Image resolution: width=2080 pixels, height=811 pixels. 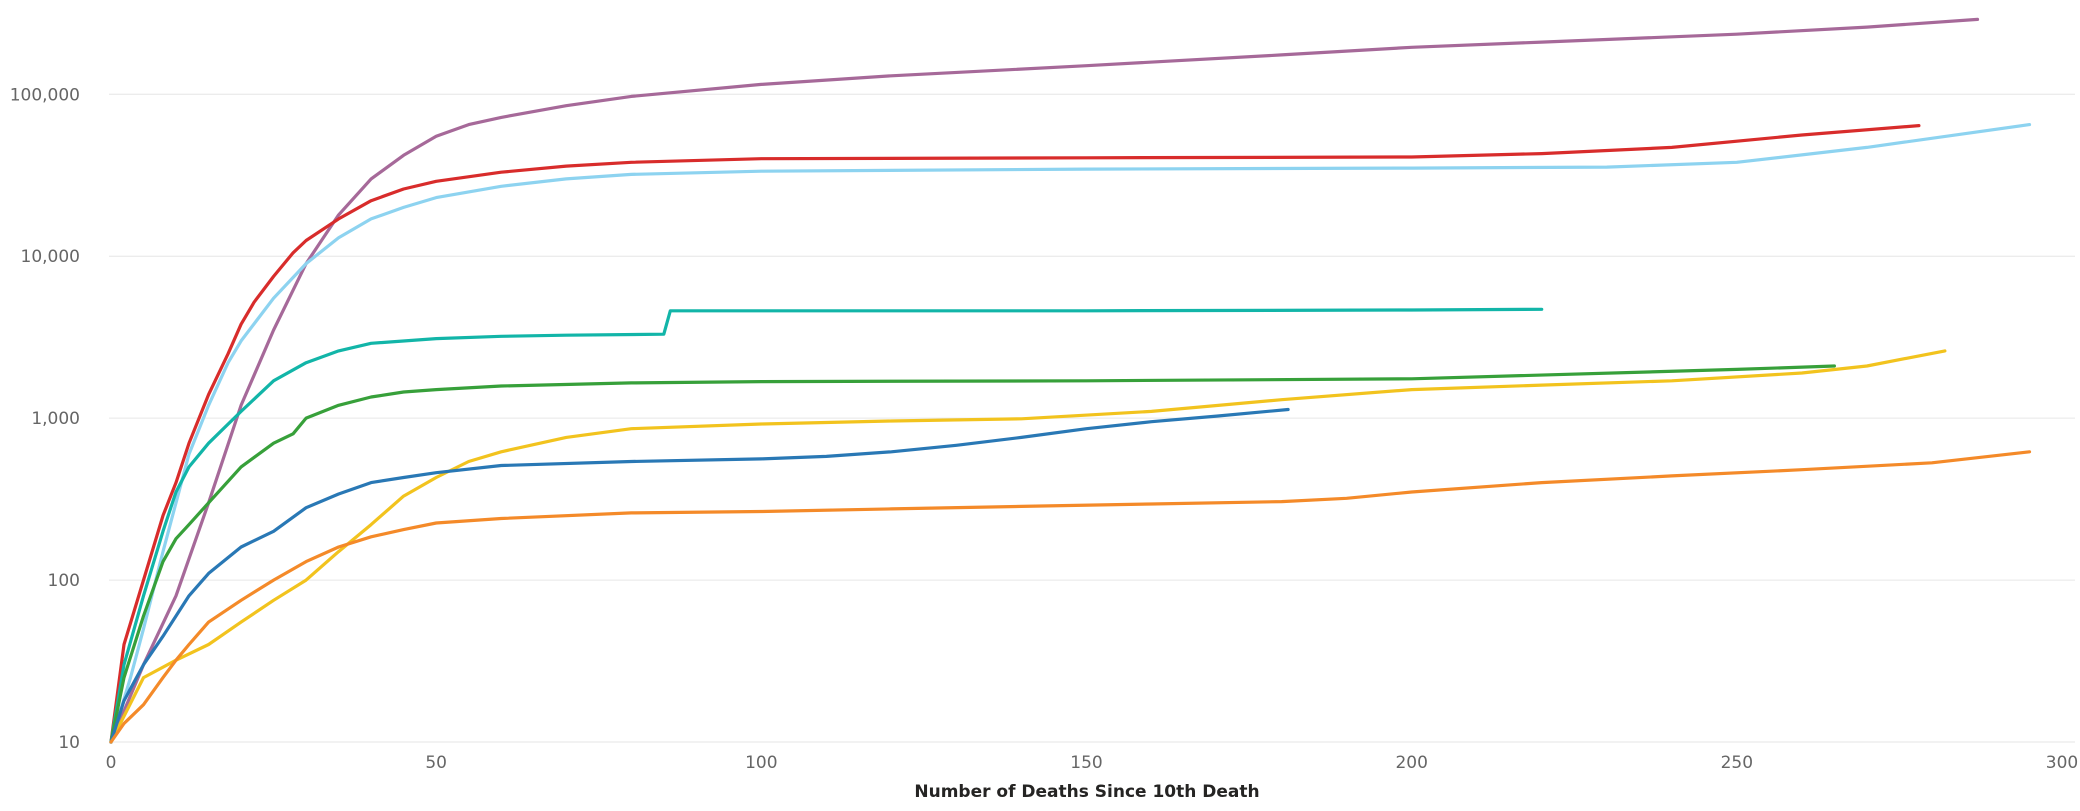 I want to click on x-tick-label: 300, so click(x=2062, y=763).